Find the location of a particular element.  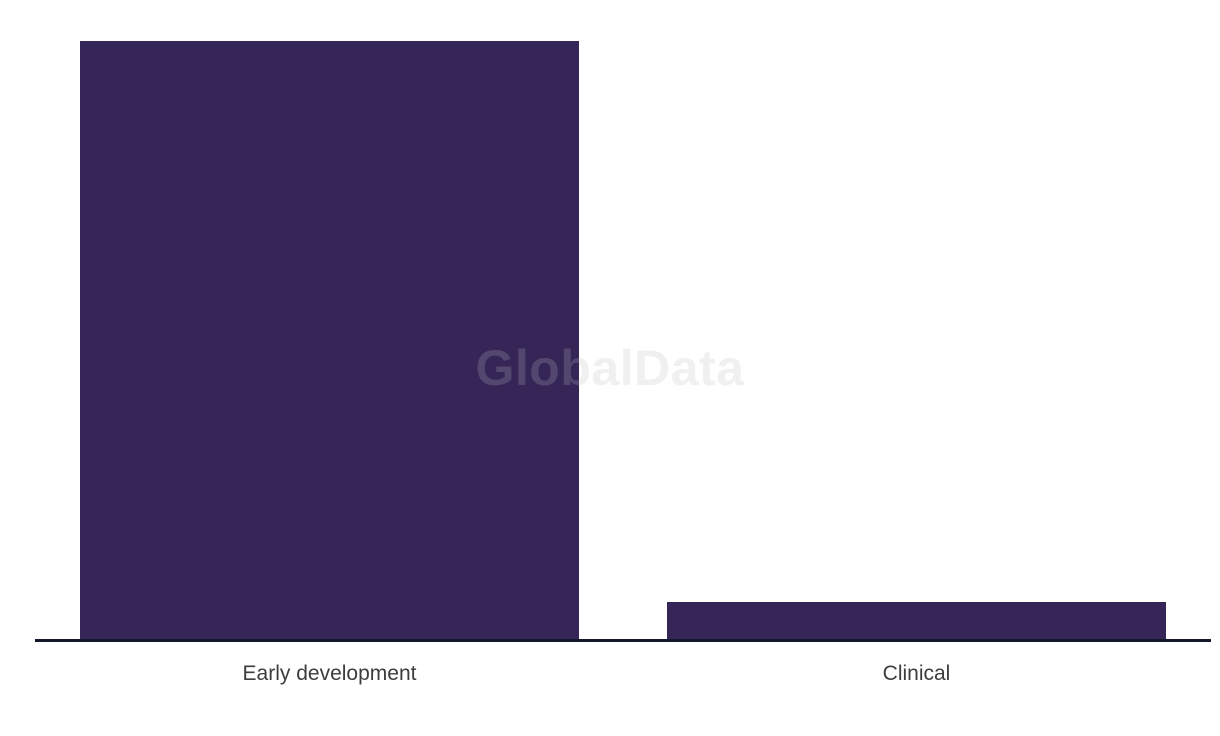

x-axis-label-early-development: Early development is located at coordinates (329, 673).